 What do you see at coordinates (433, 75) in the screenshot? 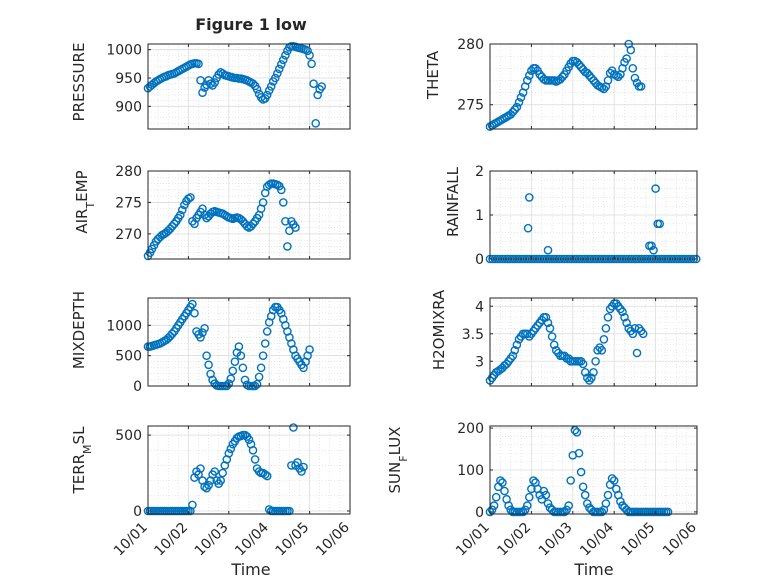
I see `ylabel-theta: THETA` at bounding box center [433, 75].